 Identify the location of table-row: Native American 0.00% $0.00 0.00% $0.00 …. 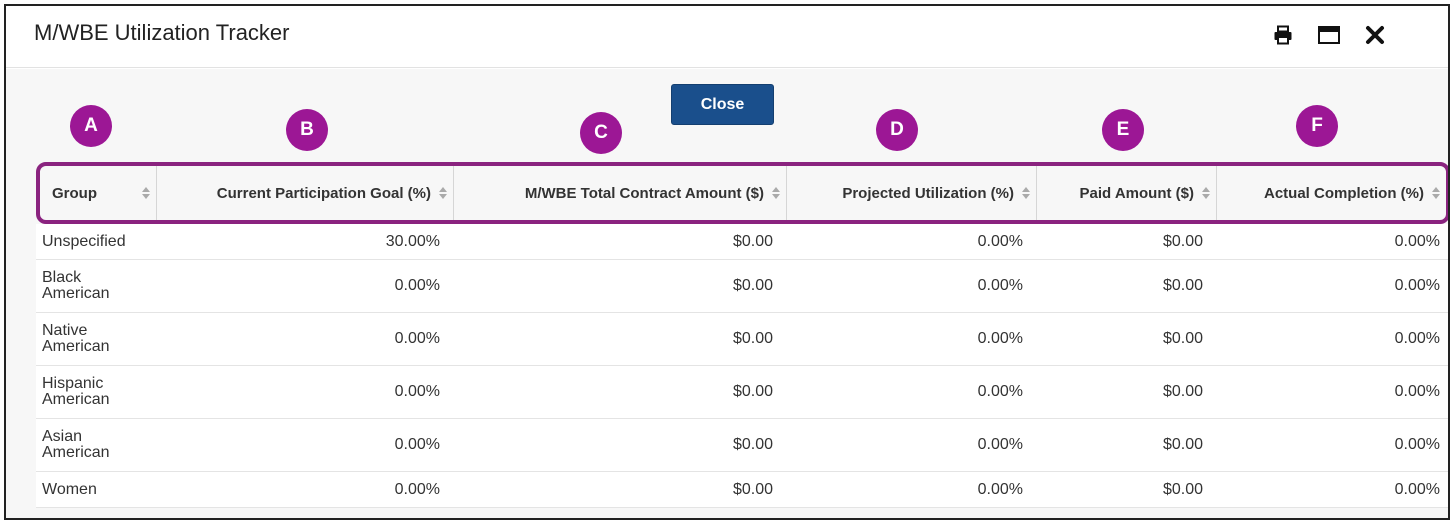
(742, 339).